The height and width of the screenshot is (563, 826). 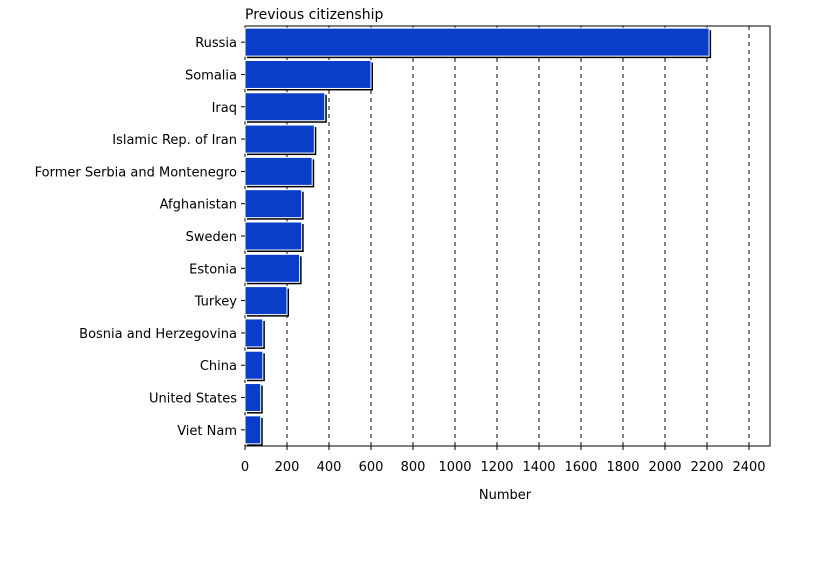 What do you see at coordinates (622, 467) in the screenshot?
I see `x-tick-label: 1800` at bounding box center [622, 467].